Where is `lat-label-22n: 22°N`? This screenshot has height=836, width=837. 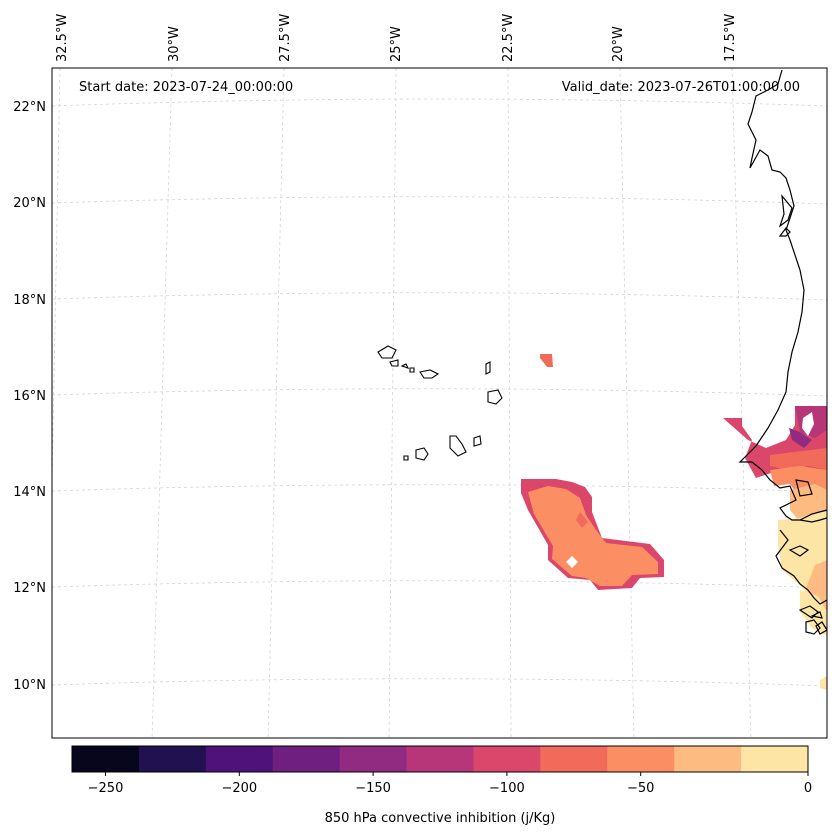
lat-label-22n: 22°N is located at coordinates (29, 107).